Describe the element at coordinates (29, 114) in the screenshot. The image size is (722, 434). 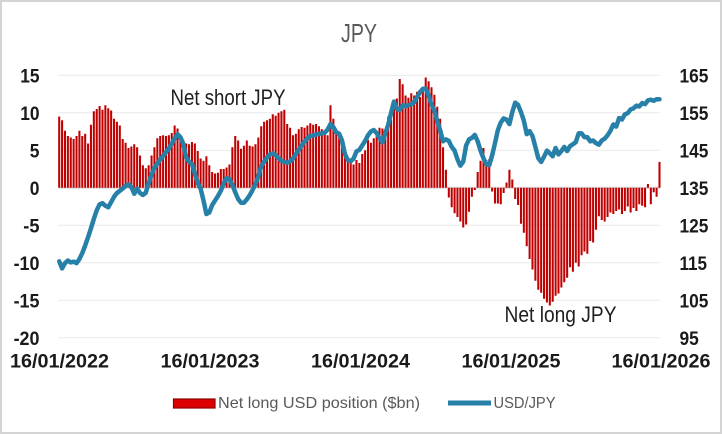
I see `svg-text: 10` at that location.